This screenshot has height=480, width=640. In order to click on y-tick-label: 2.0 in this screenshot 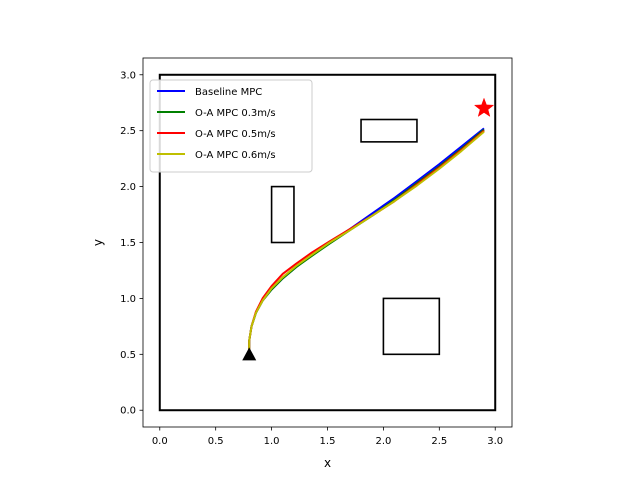, I will do `click(128, 187)`.